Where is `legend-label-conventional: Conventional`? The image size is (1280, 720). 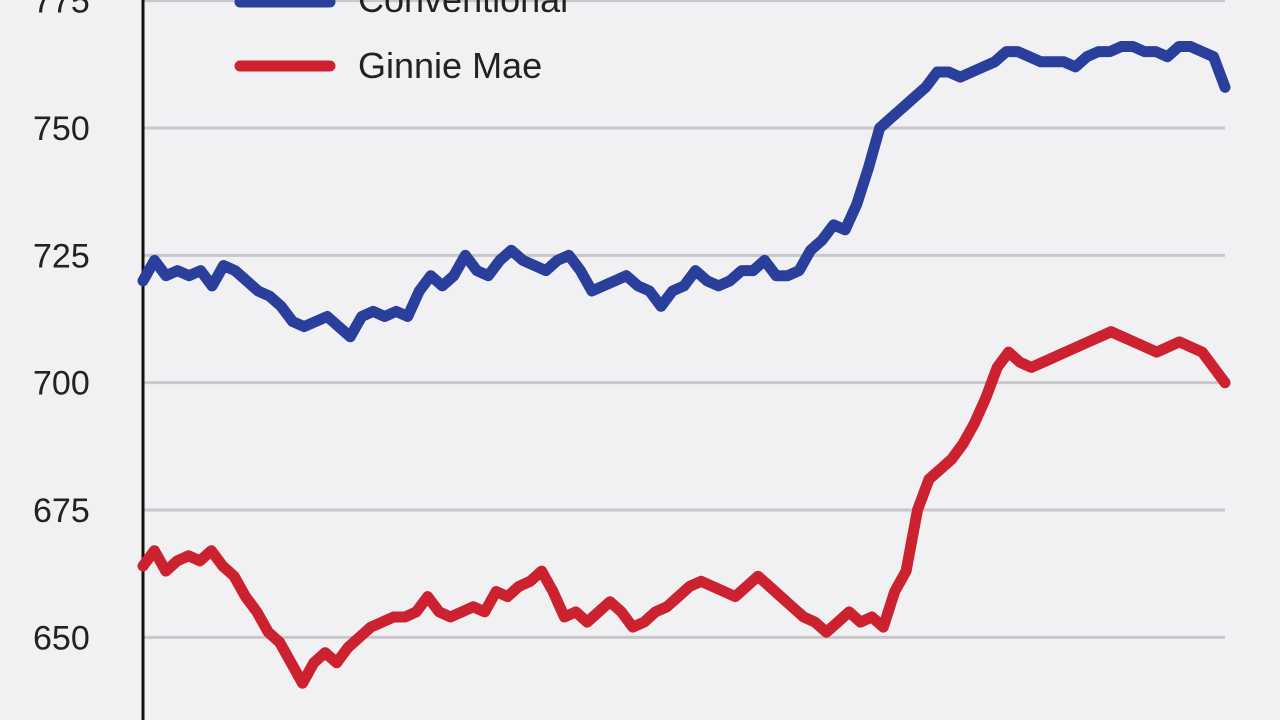
legend-label-conventional: Conventional is located at coordinates (463, 10).